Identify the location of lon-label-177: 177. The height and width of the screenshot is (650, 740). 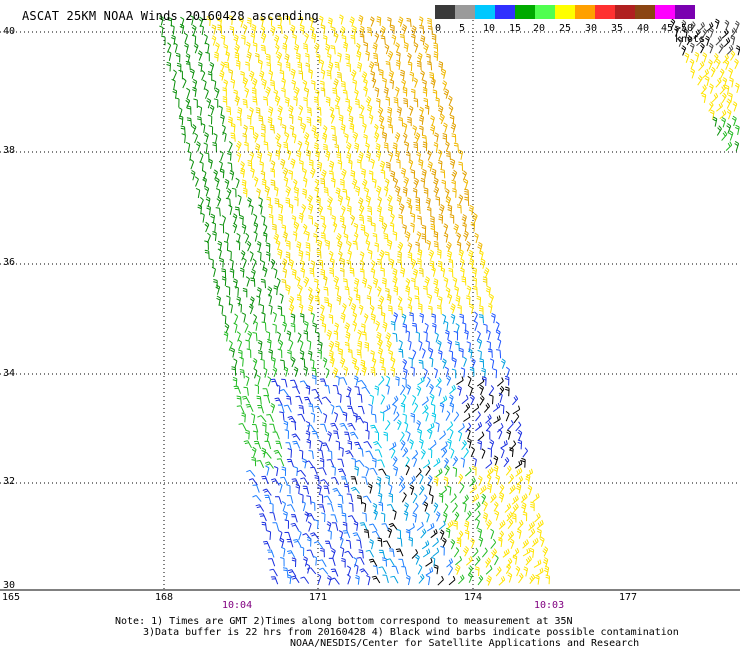
(628, 597).